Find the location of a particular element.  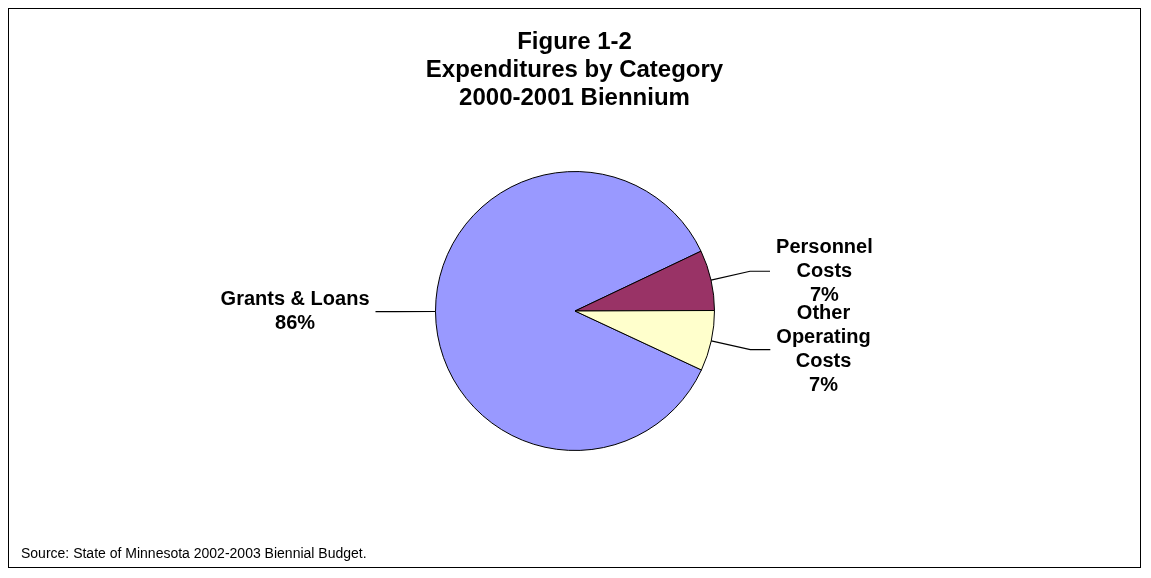

chart-title: Figure 1-2 Expenditures by Category 2000-2001 Biennium is located at coordinates (574, 69).